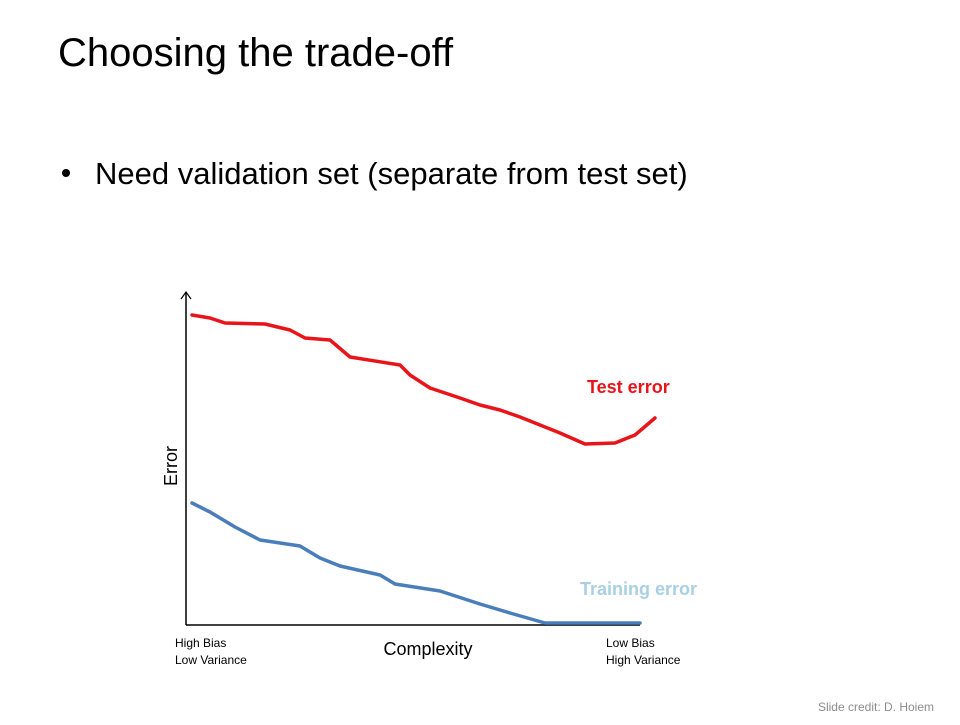 This screenshot has width=960, height=725. I want to click on test-error-label: Test error, so click(628, 387).